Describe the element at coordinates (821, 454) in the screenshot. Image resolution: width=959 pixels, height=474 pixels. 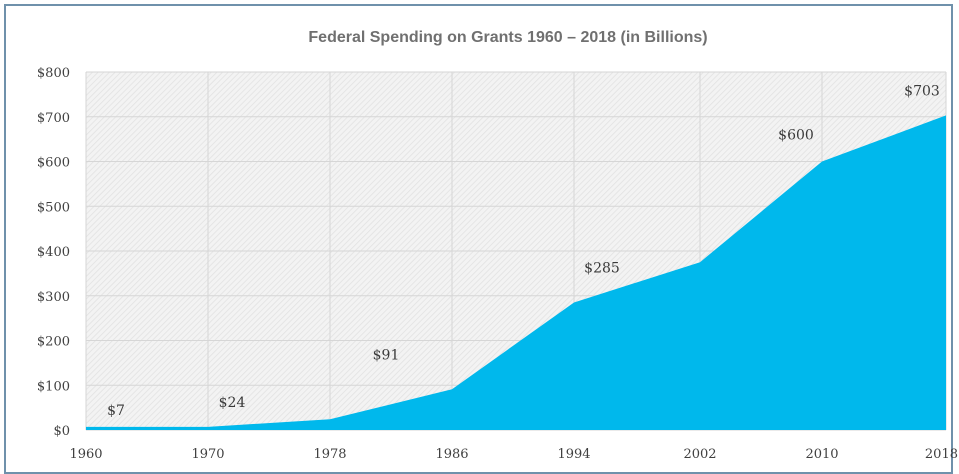
I see `x-tick-label: 2010` at that location.